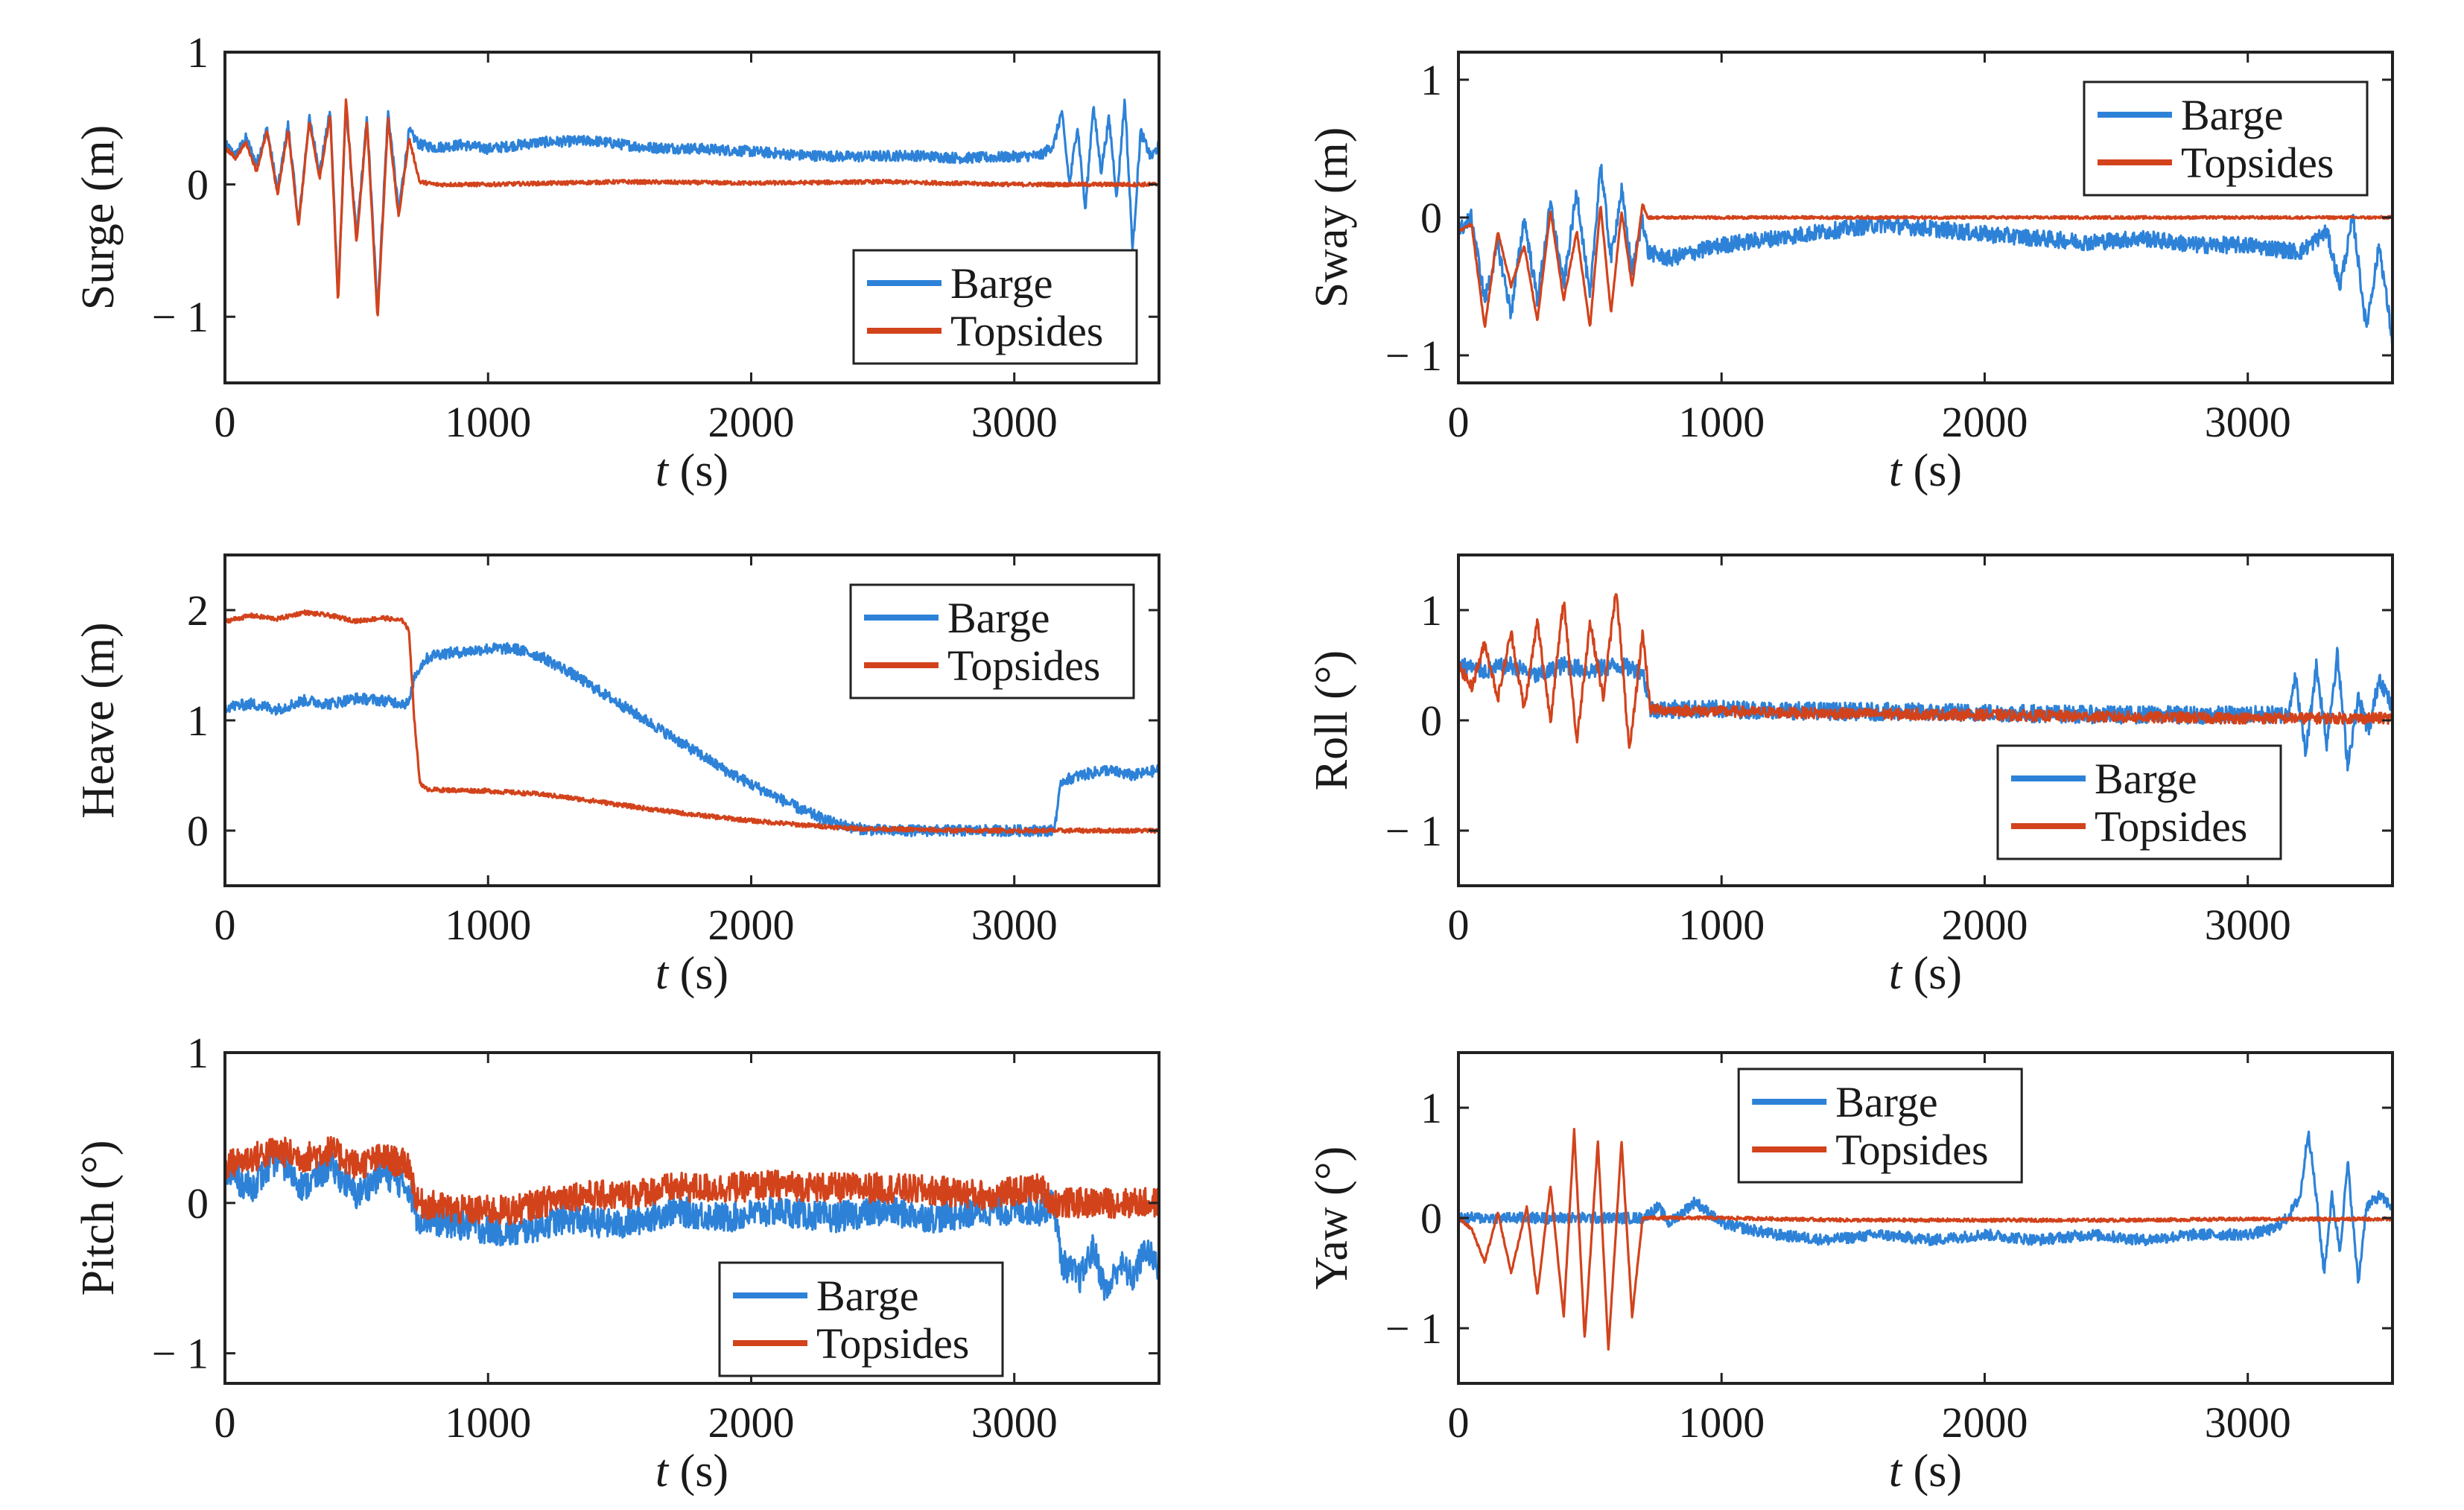  What do you see at coordinates (98, 1217) in the screenshot?
I see `y-axis-label: Pitch (°)` at bounding box center [98, 1217].